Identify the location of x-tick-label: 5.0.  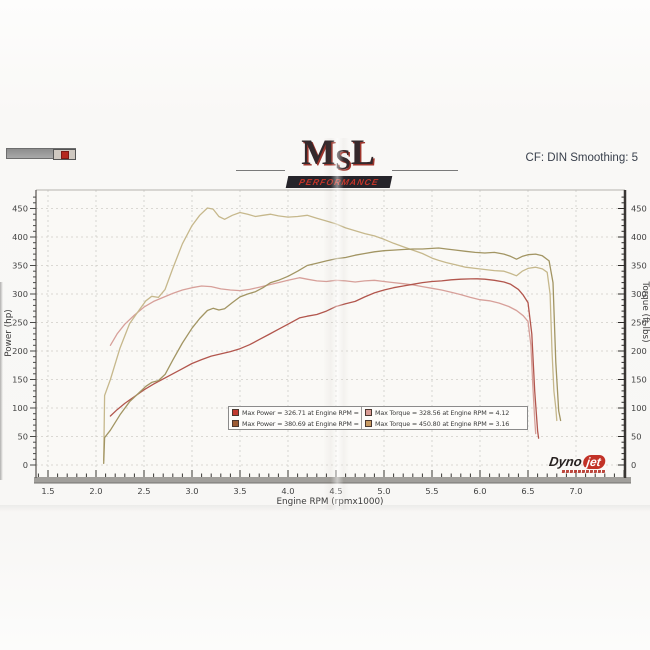
(383, 491).